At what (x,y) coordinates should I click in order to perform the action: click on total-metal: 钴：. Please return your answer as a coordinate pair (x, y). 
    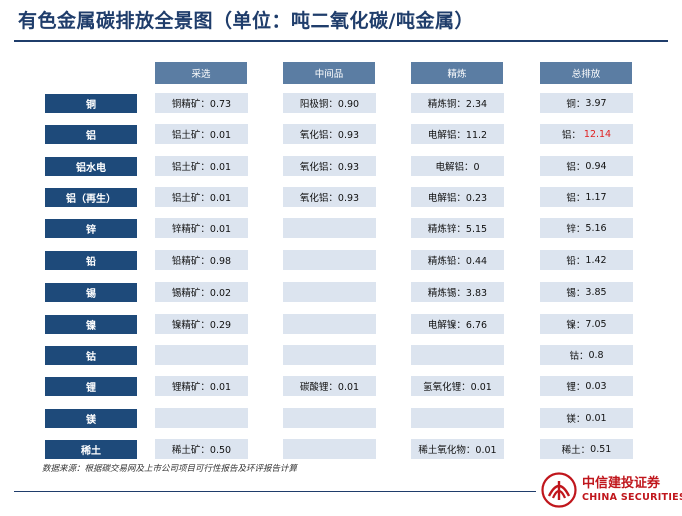
    Looking at the image, I should click on (579, 356).